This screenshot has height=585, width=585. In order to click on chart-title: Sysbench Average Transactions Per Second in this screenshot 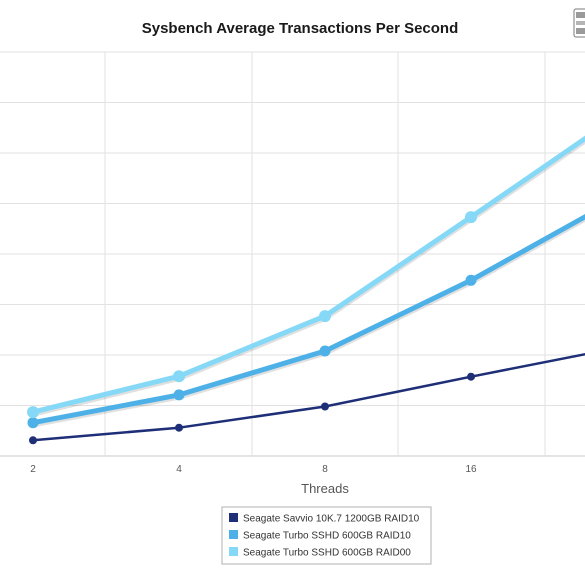, I will do `click(300, 28)`.